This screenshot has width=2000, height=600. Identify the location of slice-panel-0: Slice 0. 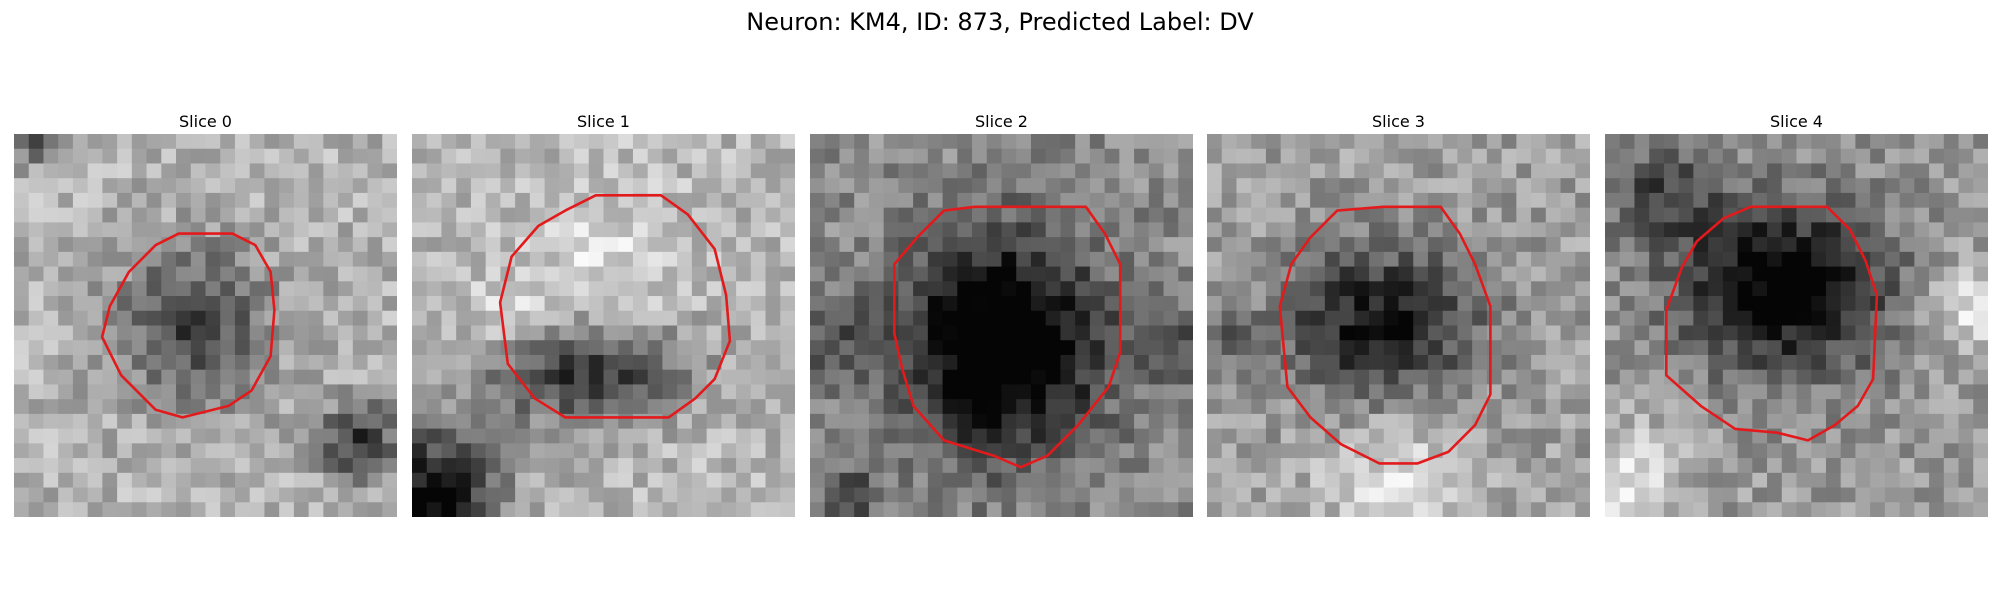
(205, 313).